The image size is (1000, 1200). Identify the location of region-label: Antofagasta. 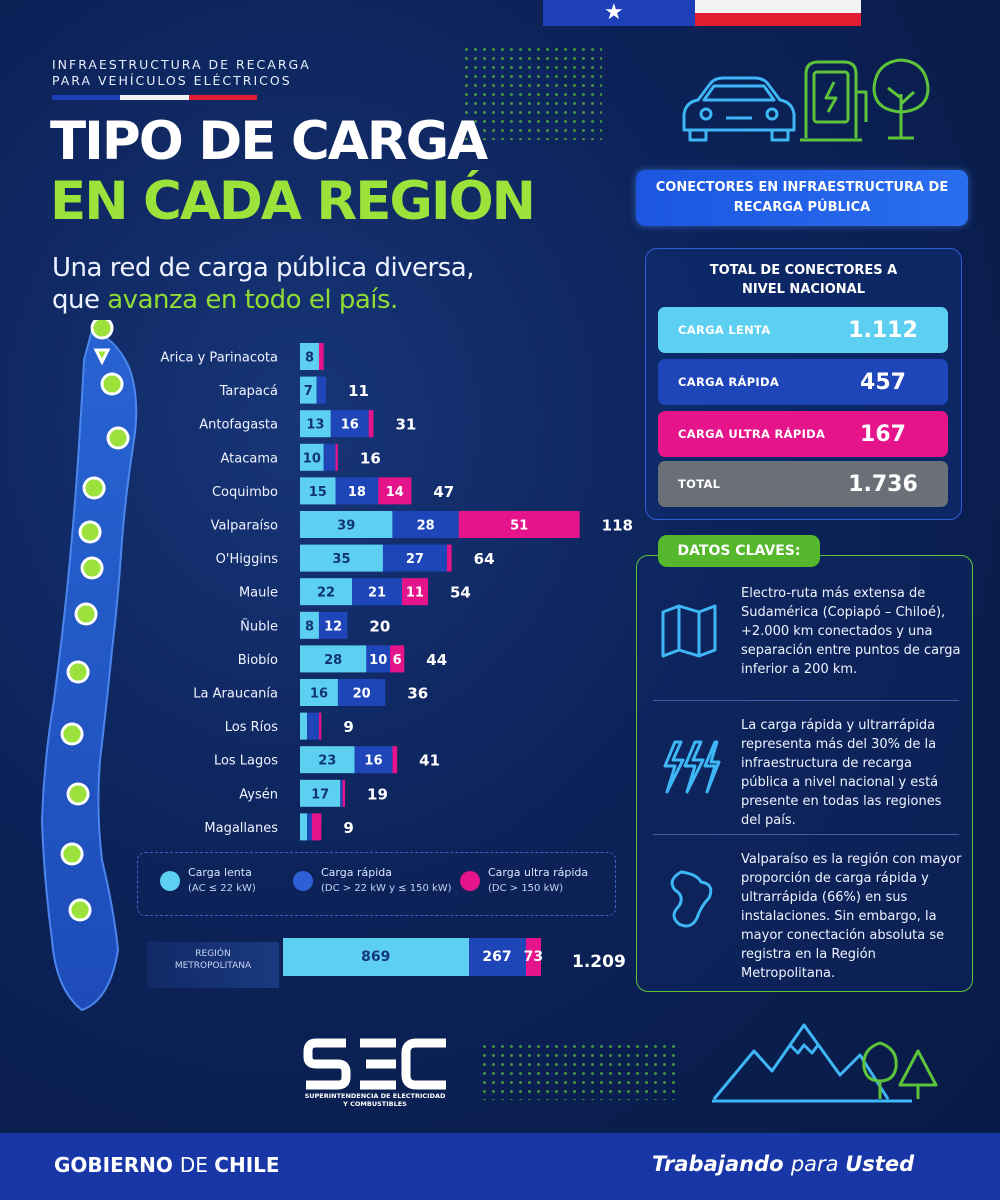
(238, 425).